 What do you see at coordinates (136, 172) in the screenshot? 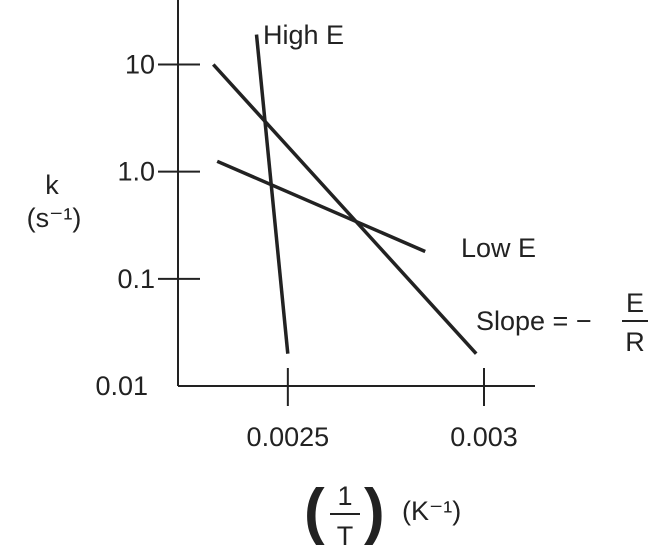
I see `y-tick-label: 1.0` at bounding box center [136, 172].